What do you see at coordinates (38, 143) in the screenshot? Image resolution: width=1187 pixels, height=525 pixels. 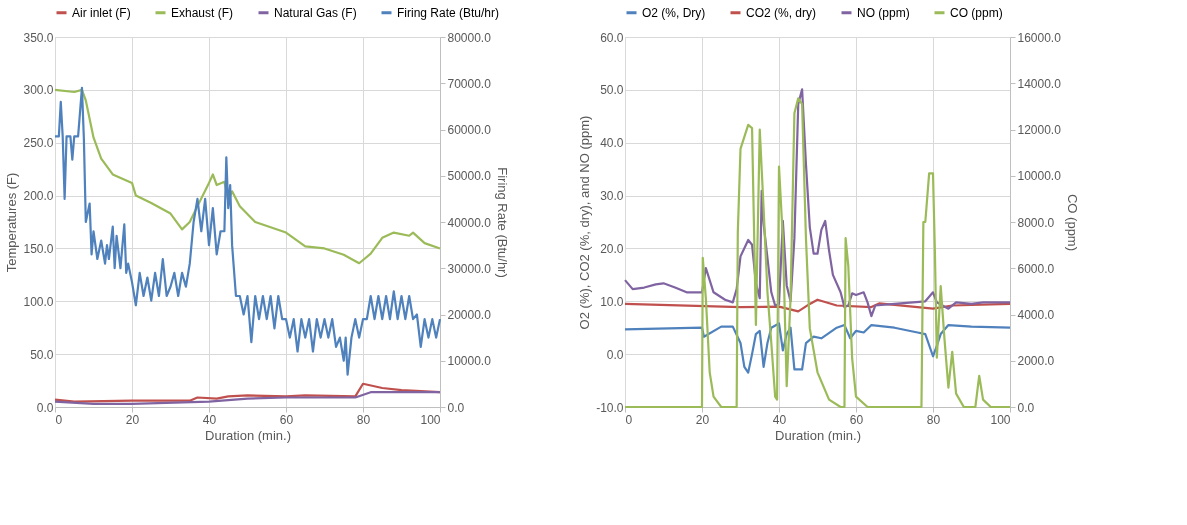 I see `y-tick-label: 250.0` at bounding box center [38, 143].